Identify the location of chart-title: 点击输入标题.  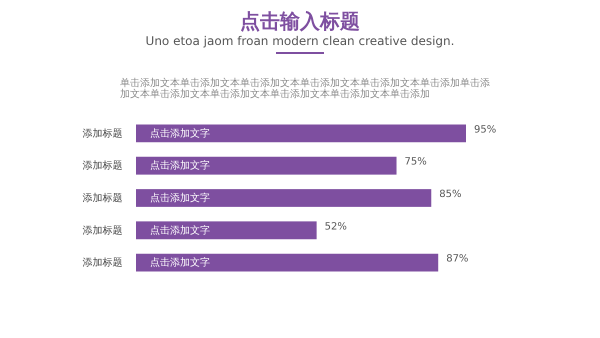
(300, 21).